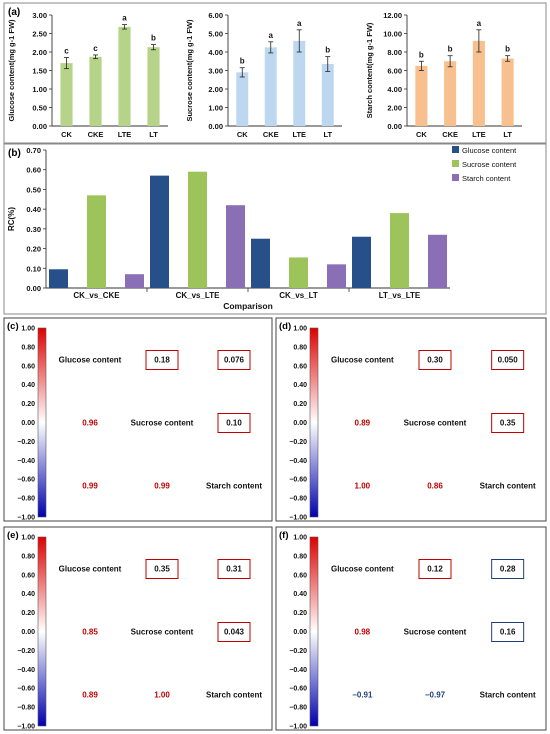  I want to click on colorbar-tick-label: −0.40, so click(26, 461).